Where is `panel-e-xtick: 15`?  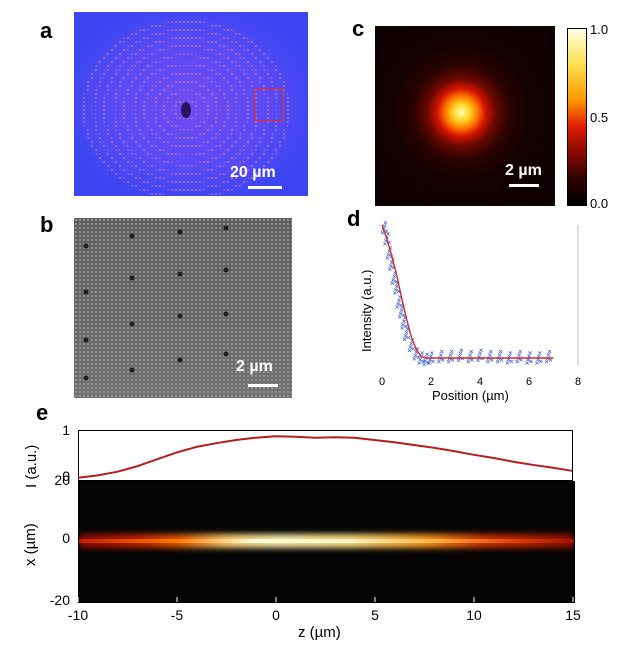 panel-e-xtick: 15 is located at coordinates (573, 615).